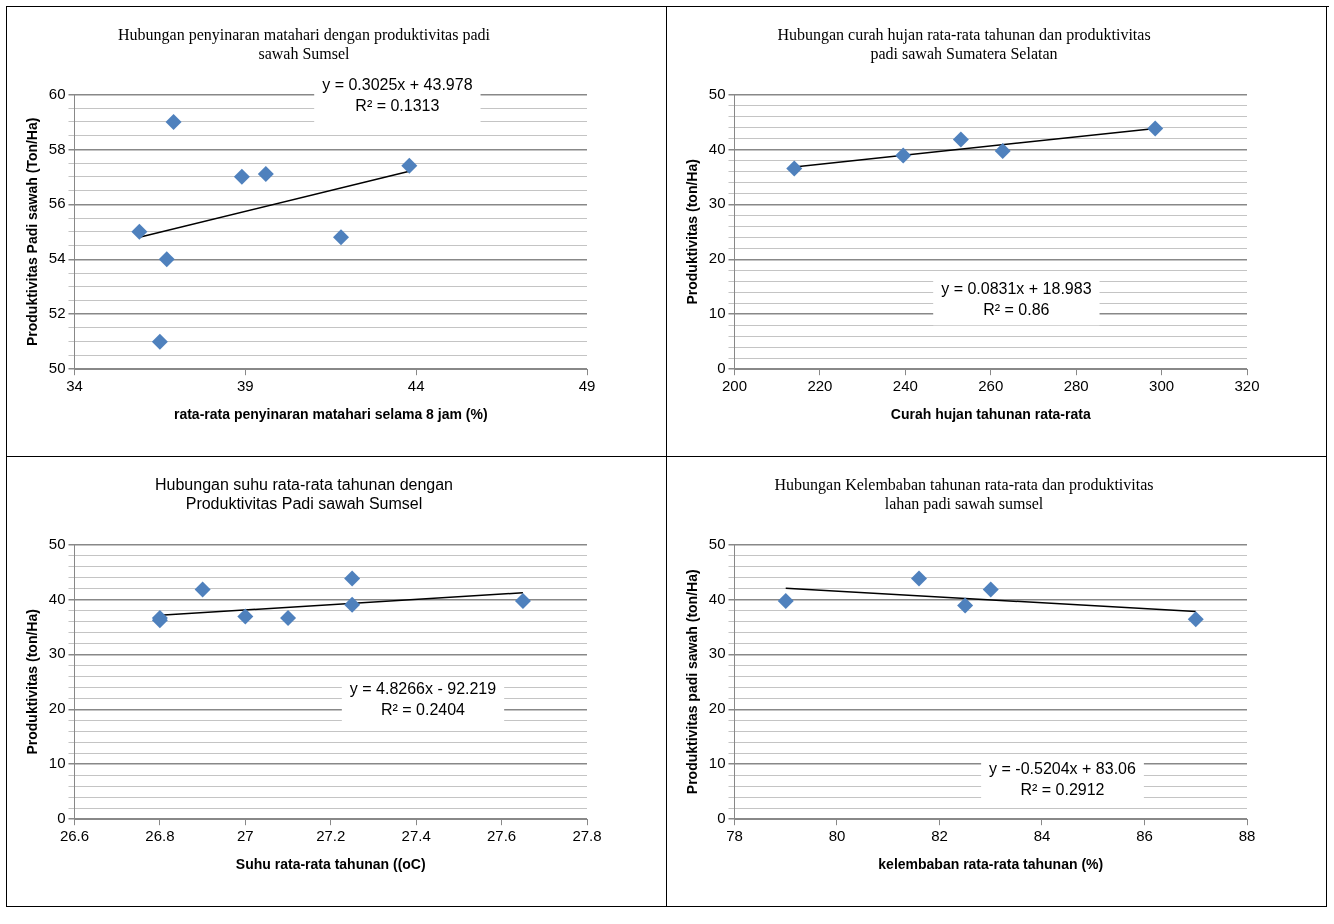  What do you see at coordinates (905, 386) in the screenshot?
I see `x-tick-label: 240` at bounding box center [905, 386].